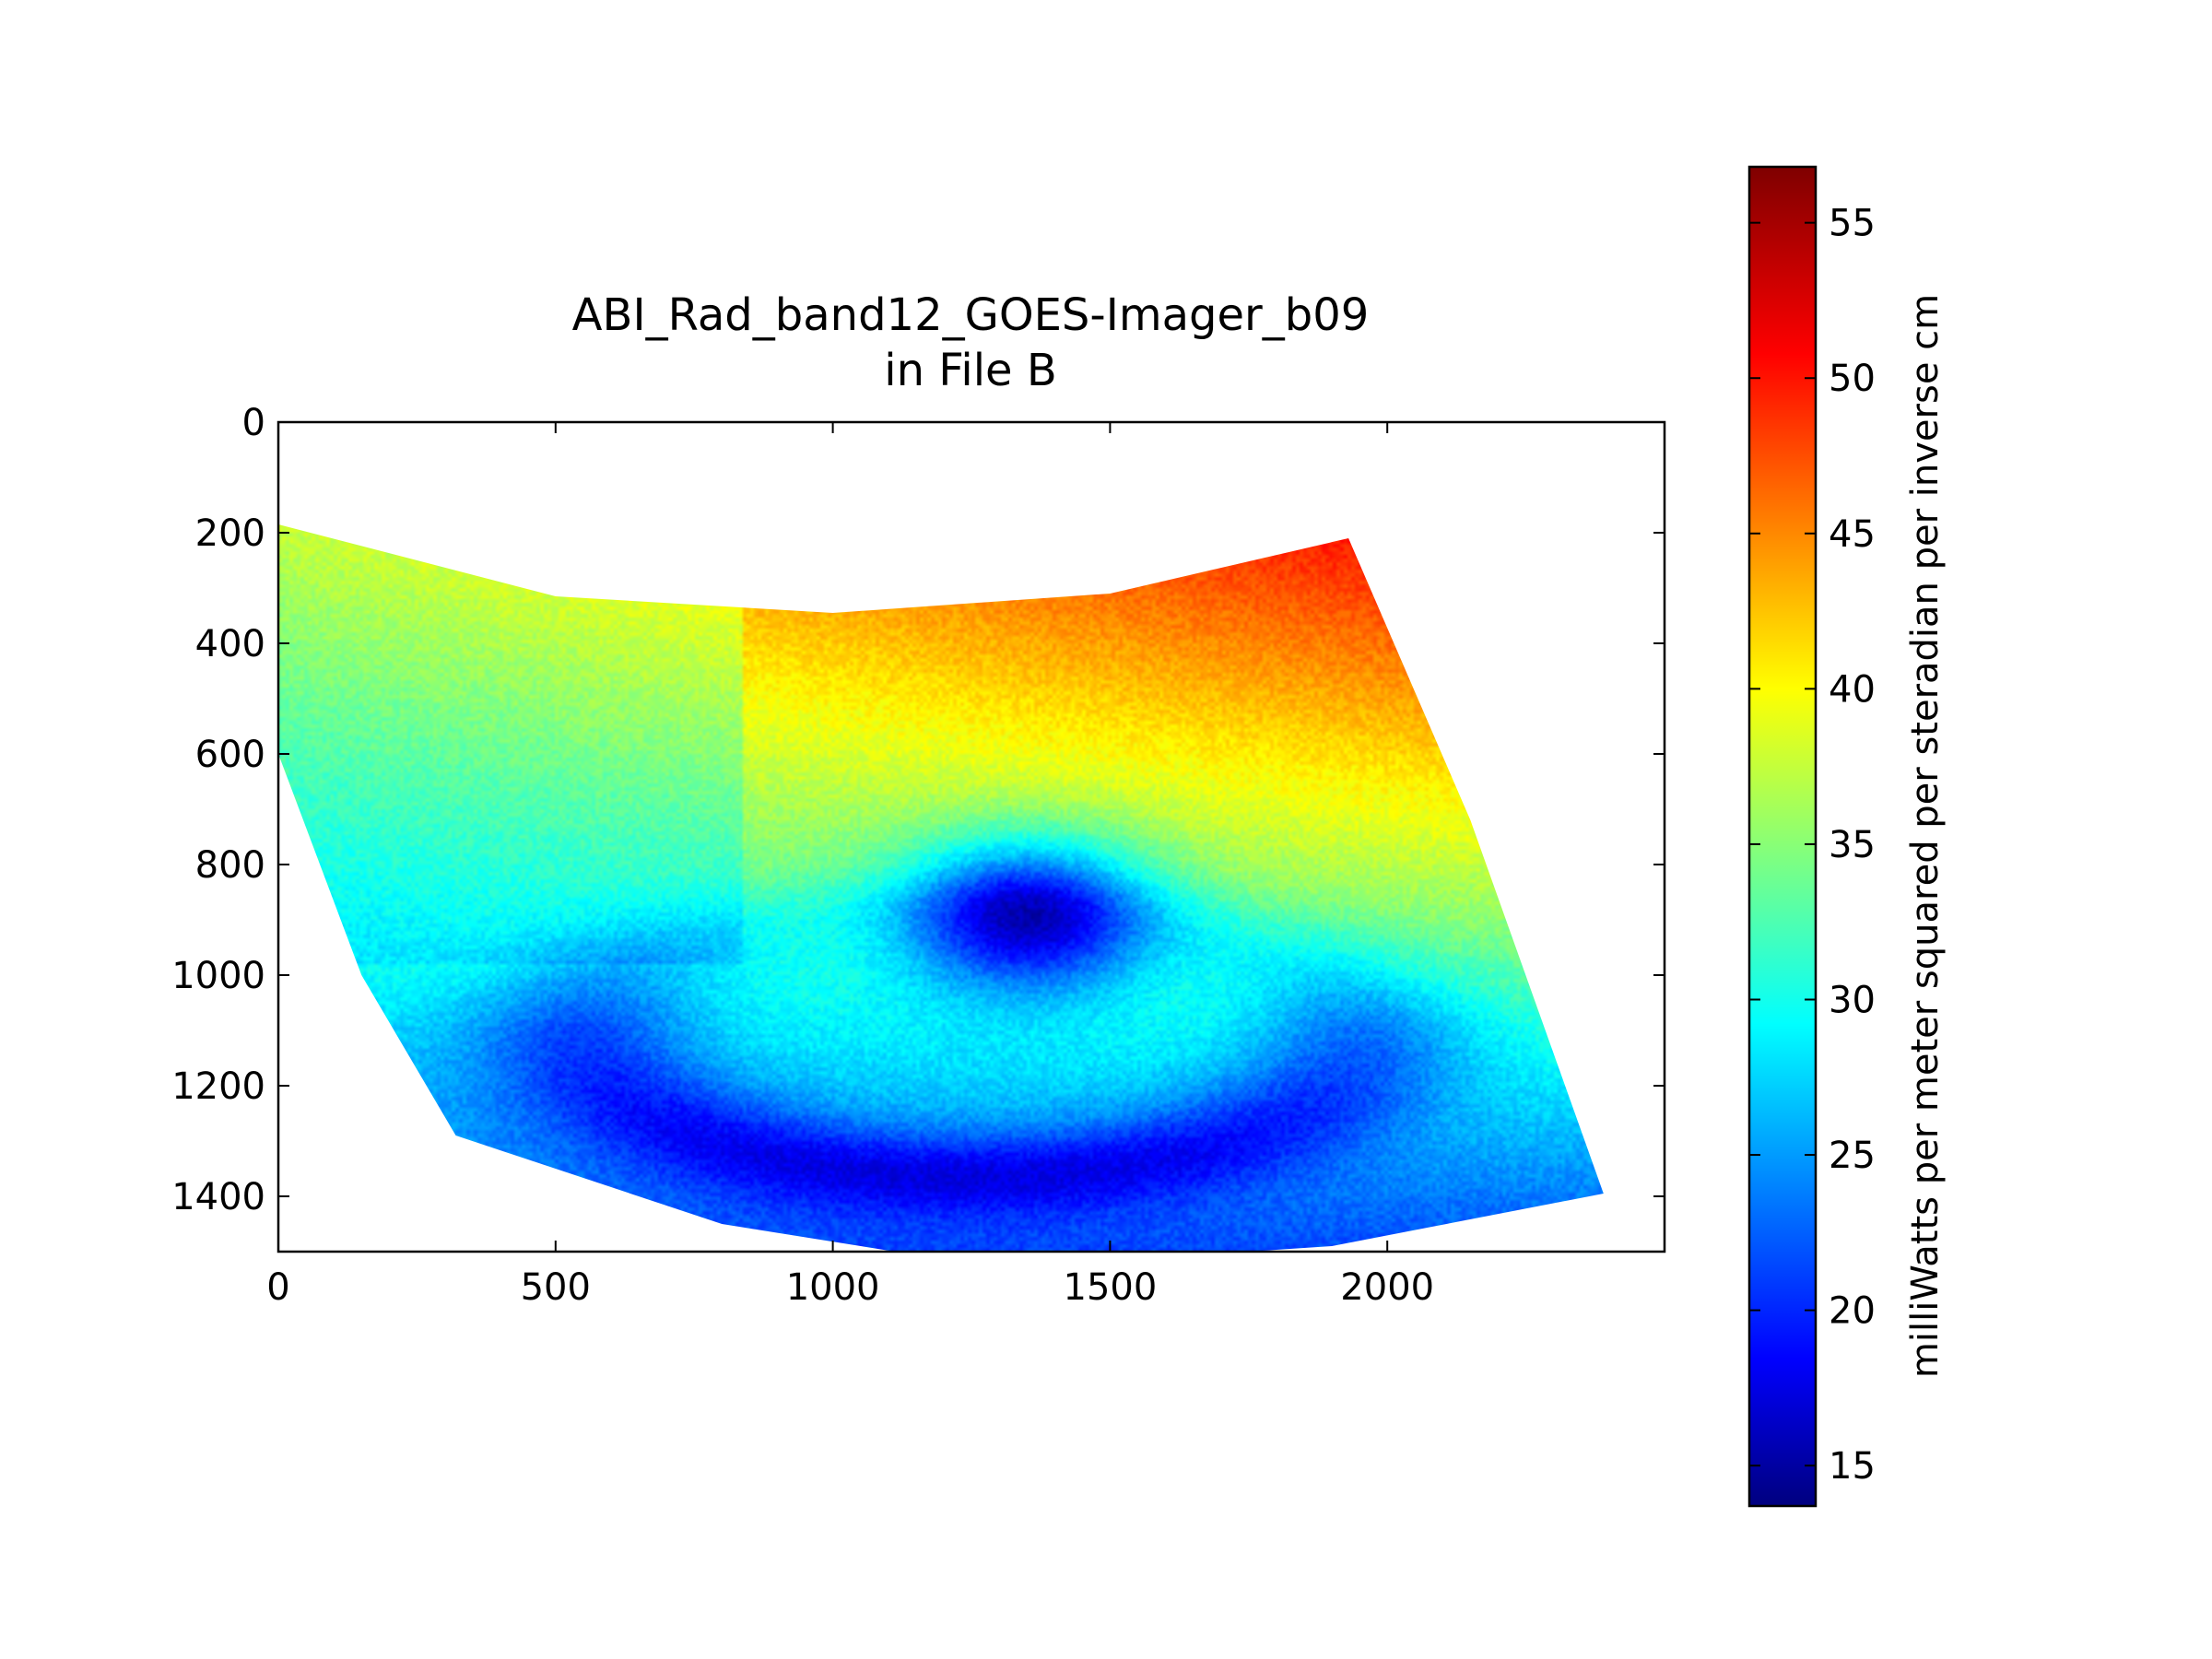 Image resolution: width=2212 pixels, height=1659 pixels. I want to click on colorbar-tick-label: 40, so click(1852, 689).